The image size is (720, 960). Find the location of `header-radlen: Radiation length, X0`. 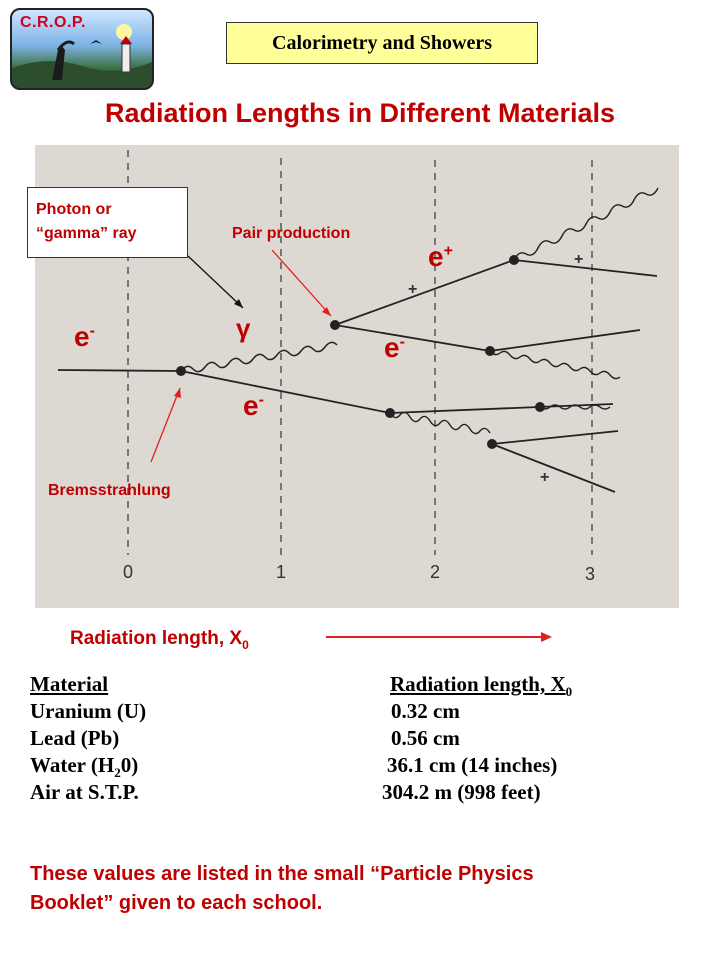

header-radlen: Radiation length, X0 is located at coordinates (481, 686).